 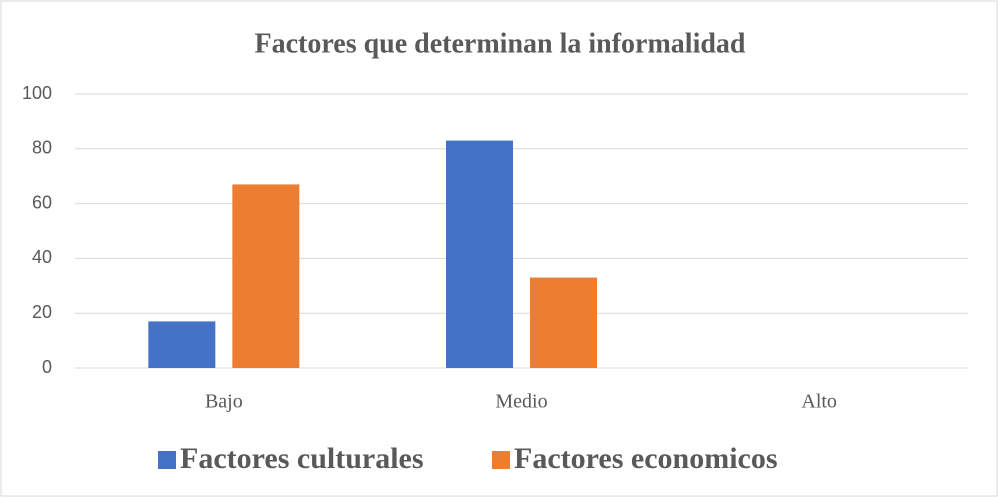 What do you see at coordinates (37, 93) in the screenshot?
I see `y-tick-label: 100` at bounding box center [37, 93].